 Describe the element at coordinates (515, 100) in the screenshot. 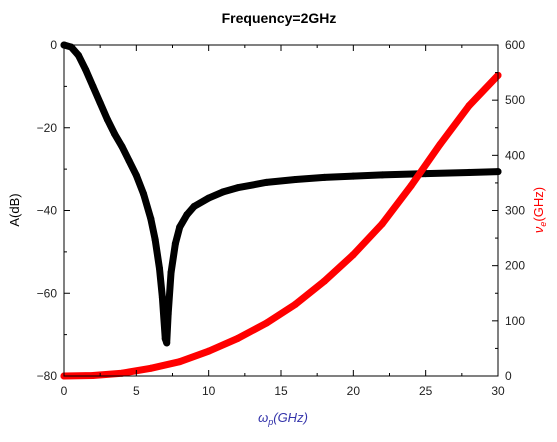

I see `y-right-tick-label: 500` at that location.